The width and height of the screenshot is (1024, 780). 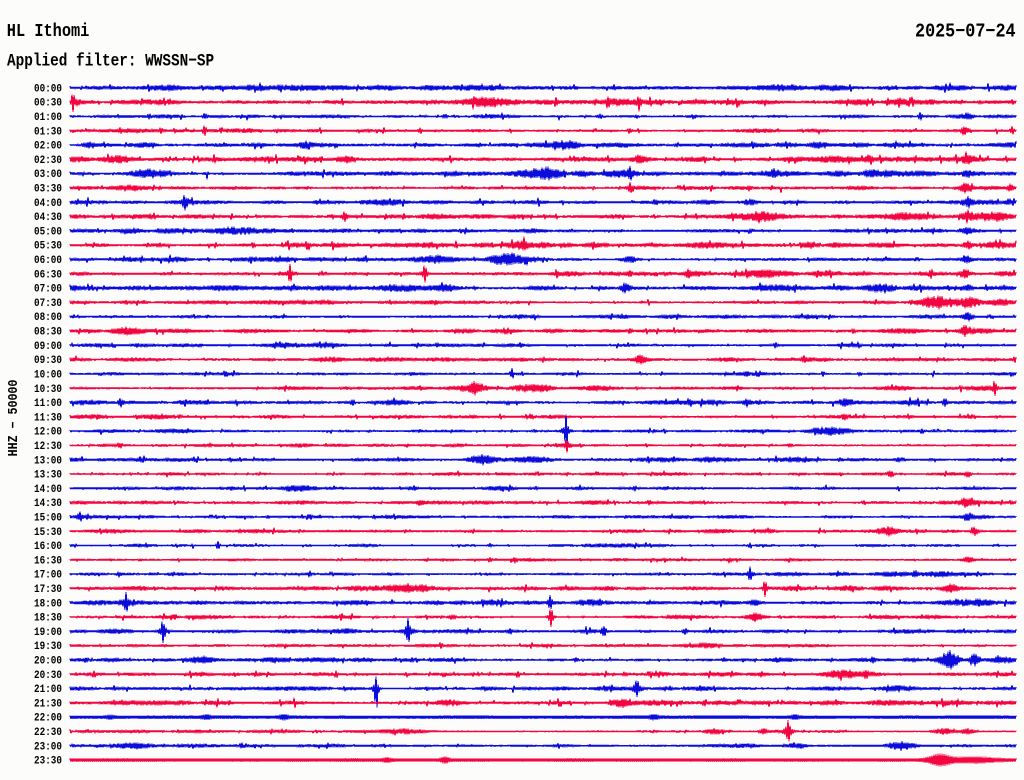 What do you see at coordinates (48, 633) in the screenshot?
I see `svg-text: 19:00` at bounding box center [48, 633].